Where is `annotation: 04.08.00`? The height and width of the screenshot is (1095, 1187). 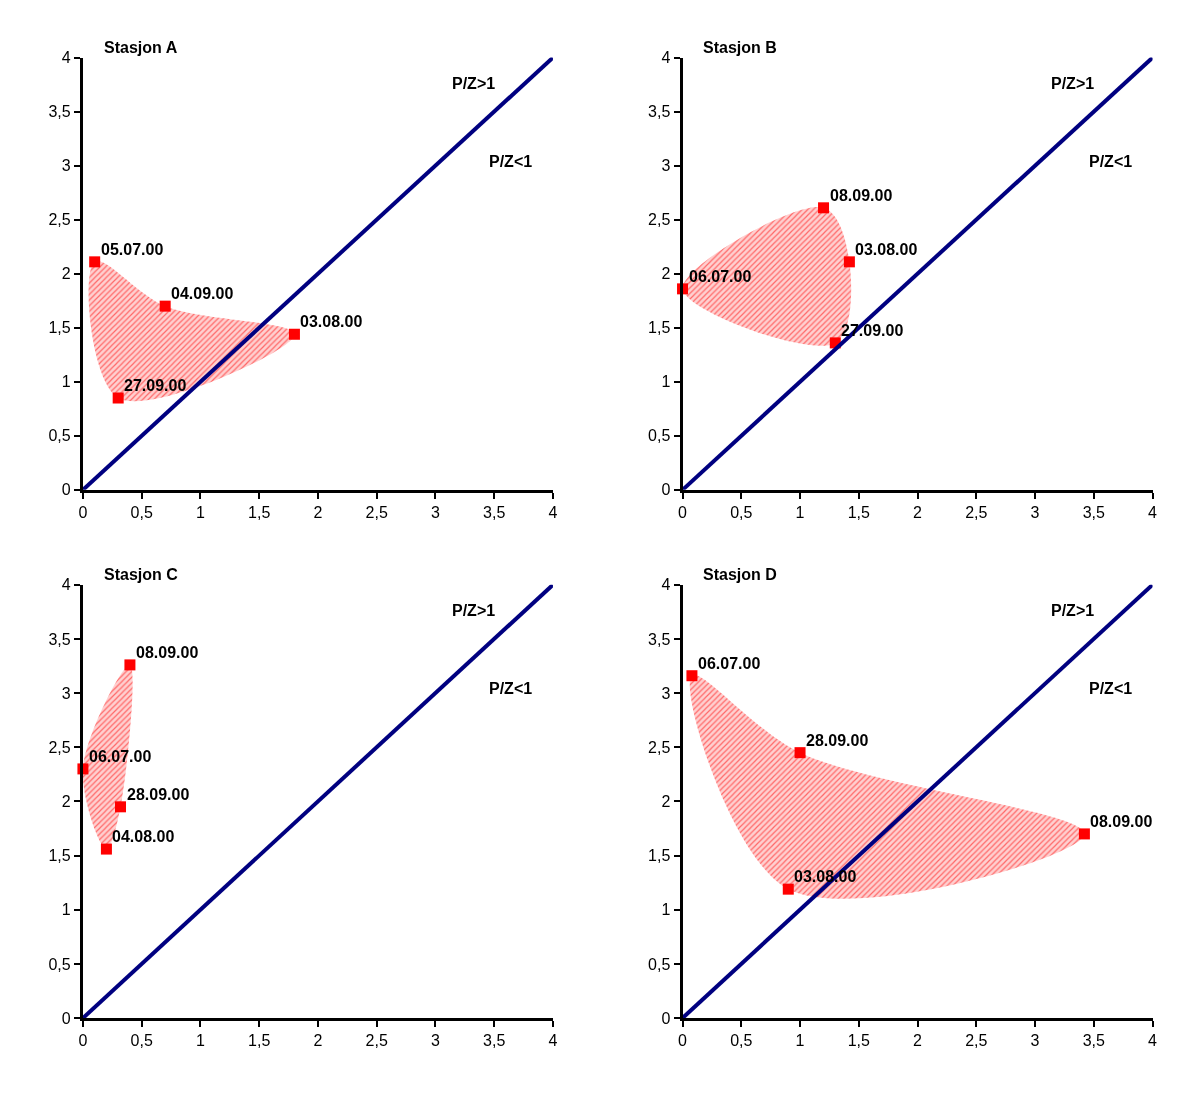 annotation: 04.08.00 is located at coordinates (143, 836).